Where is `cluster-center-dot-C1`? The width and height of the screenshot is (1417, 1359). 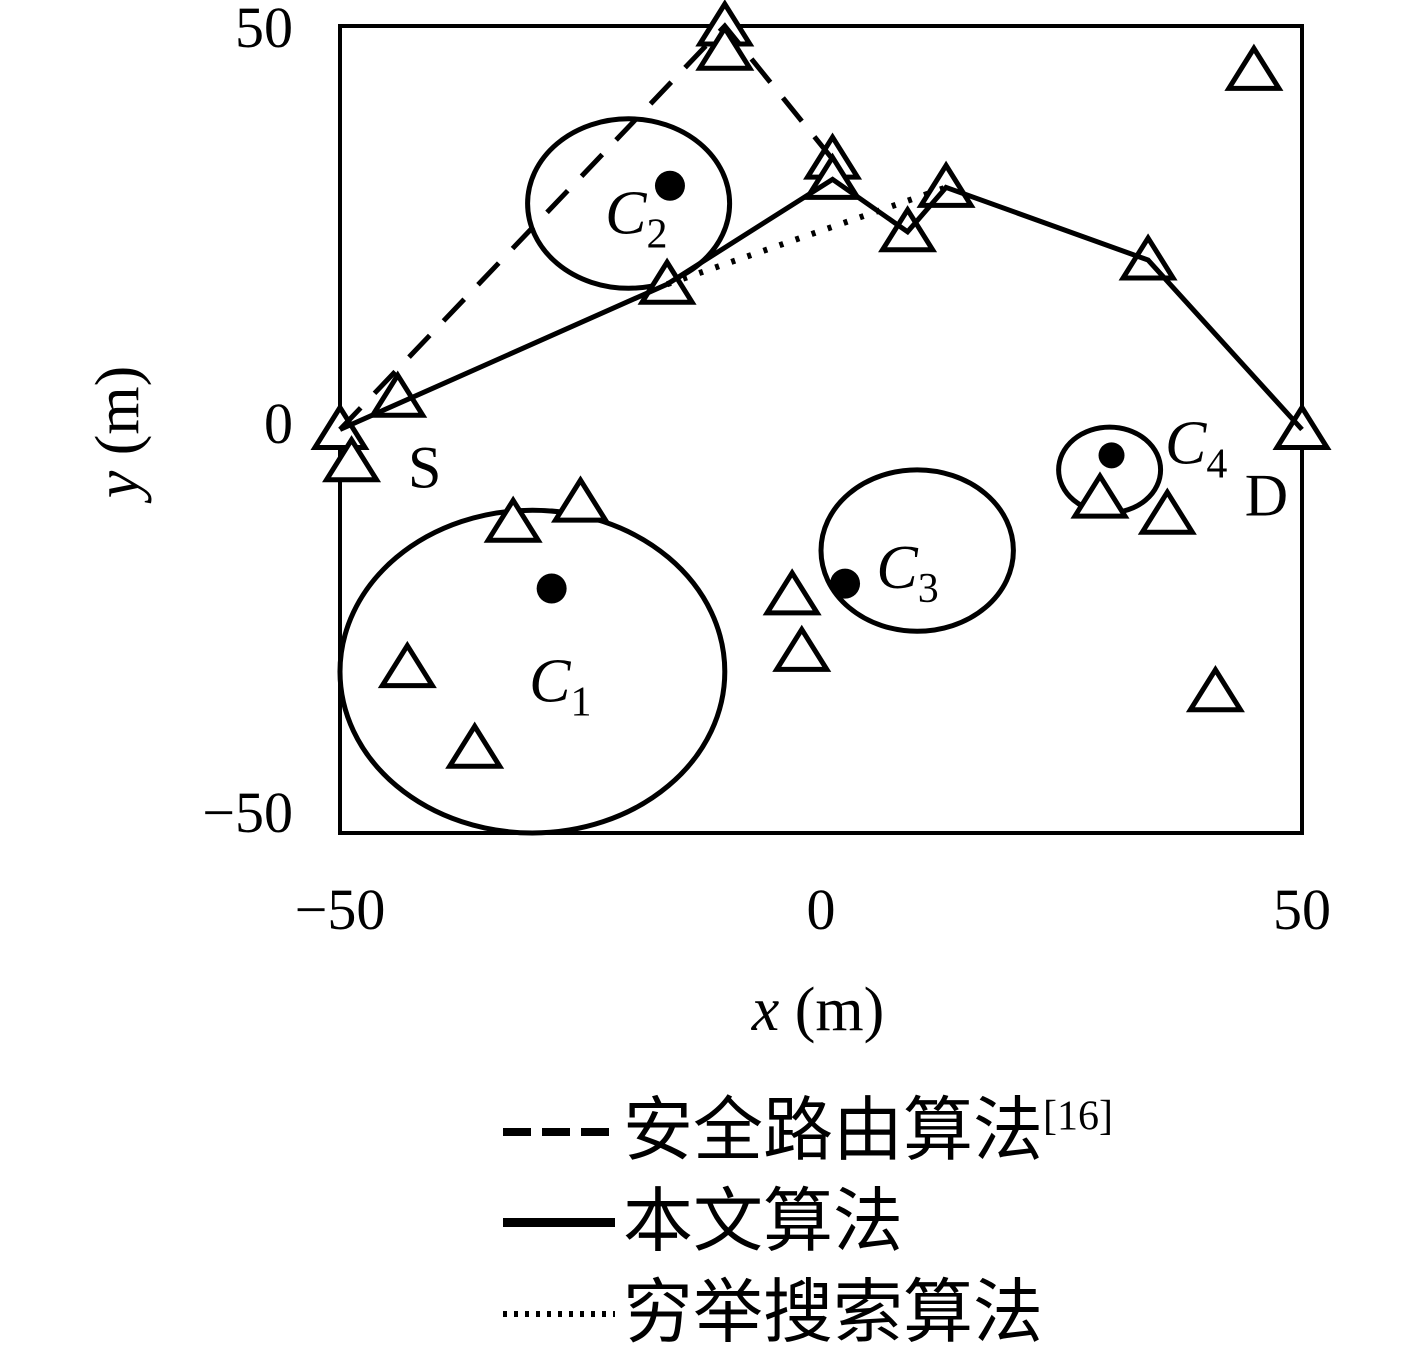 cluster-center-dot-C1 is located at coordinates (551, 588).